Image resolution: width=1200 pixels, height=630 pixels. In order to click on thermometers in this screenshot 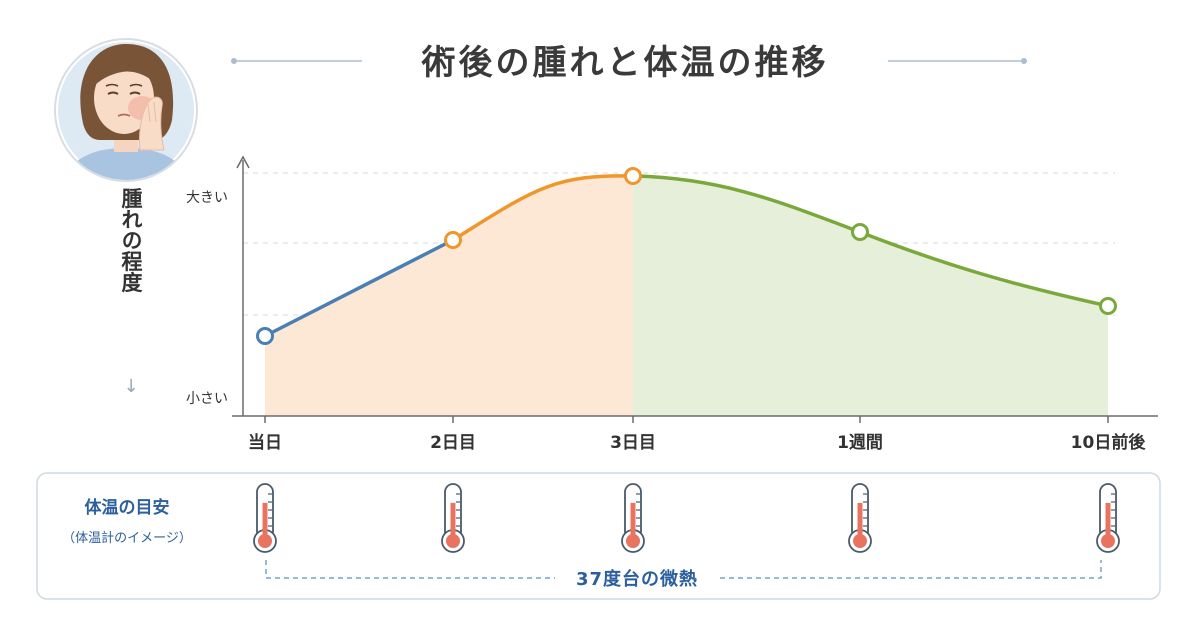, I will do `click(686, 518)`.